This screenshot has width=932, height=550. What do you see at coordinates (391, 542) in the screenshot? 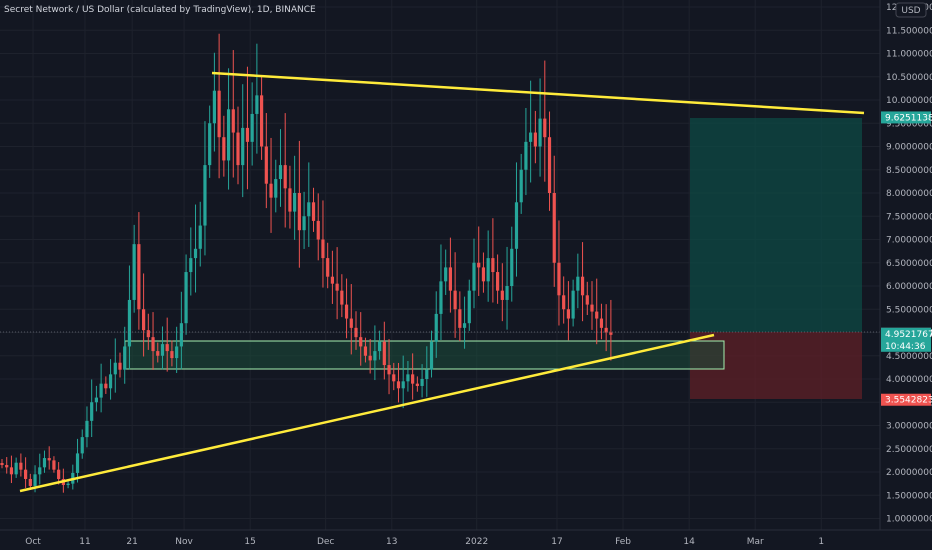
I see `time-tick-label: 13` at bounding box center [391, 542].